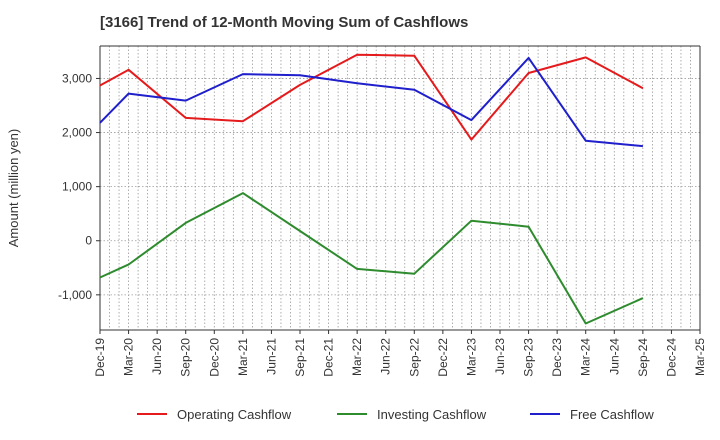  I want to click on x-tick-label: Sep-24, so click(643, 357).